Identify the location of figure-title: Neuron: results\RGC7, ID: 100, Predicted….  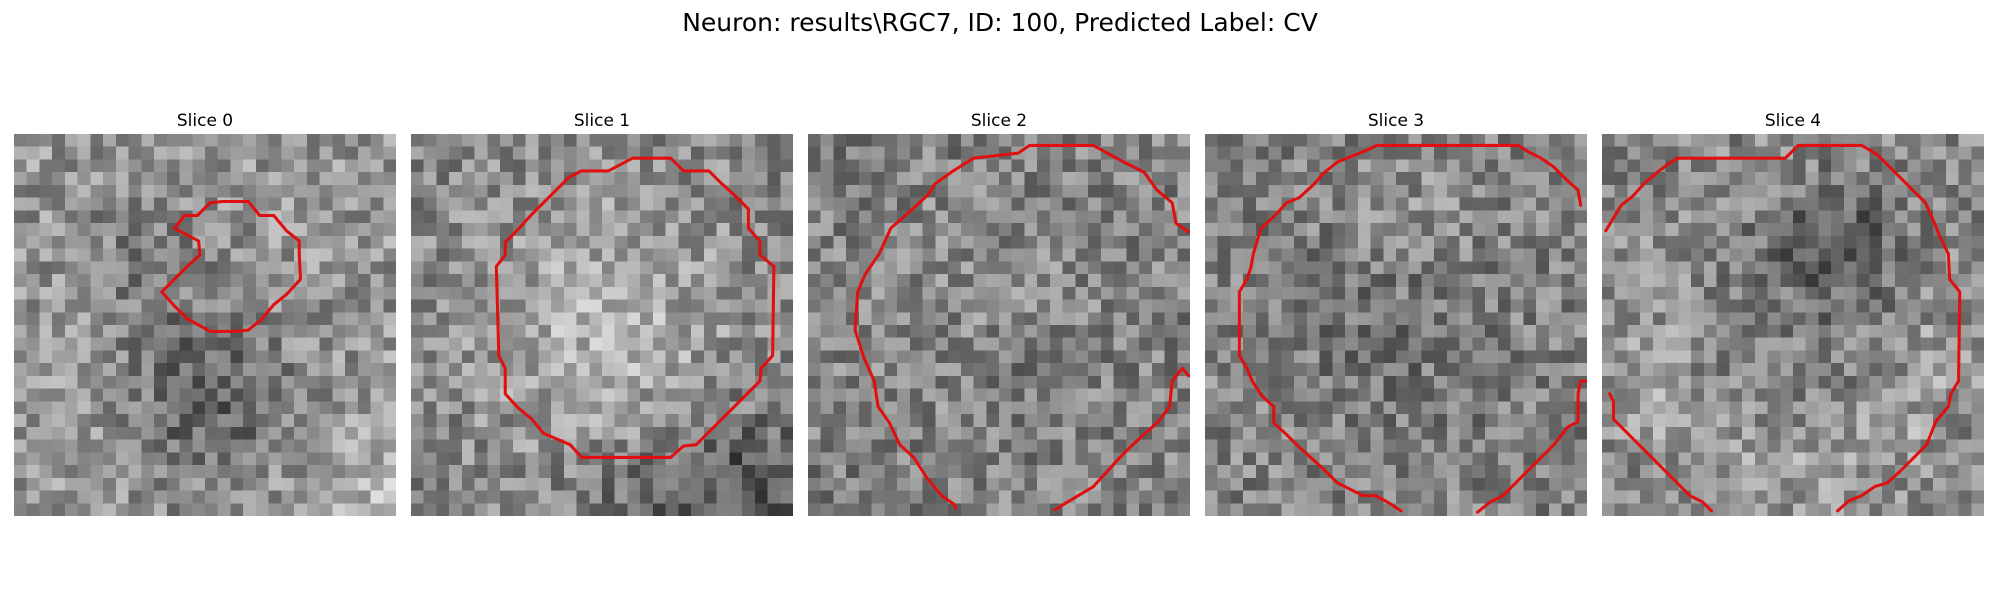
(1000, 22).